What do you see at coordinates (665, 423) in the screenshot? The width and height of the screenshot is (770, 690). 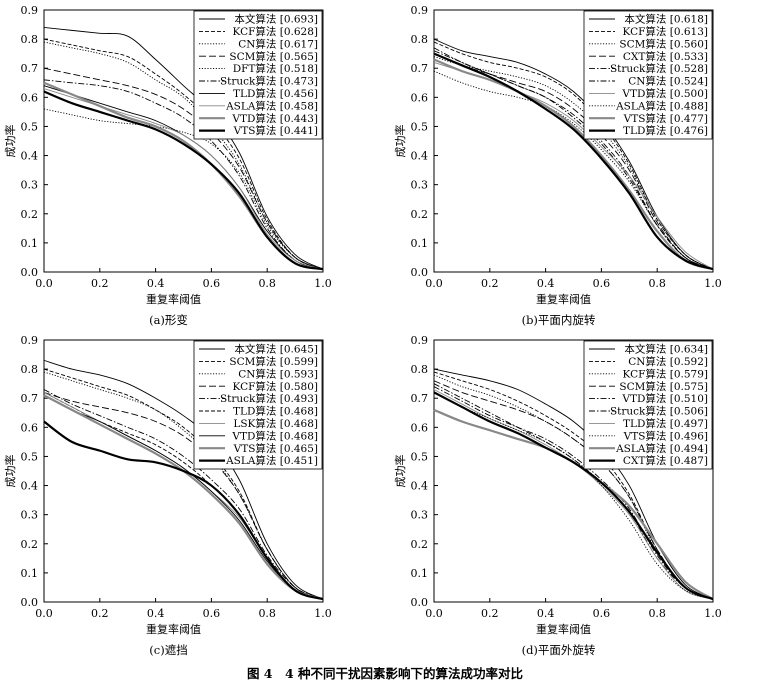 I see `legend-entry: TLD算法 [0.497]` at bounding box center [665, 423].